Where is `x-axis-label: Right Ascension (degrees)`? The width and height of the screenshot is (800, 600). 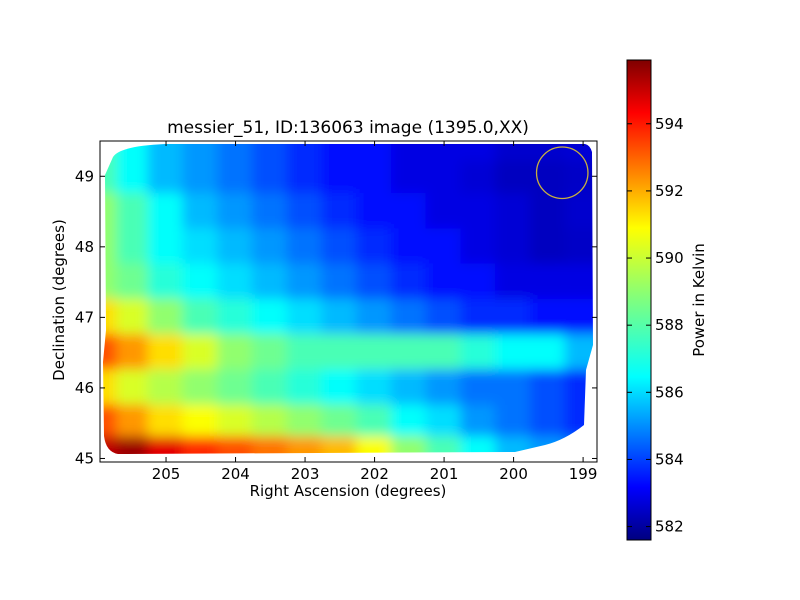
x-axis-label: Right Ascension (degrees) is located at coordinates (348, 491).